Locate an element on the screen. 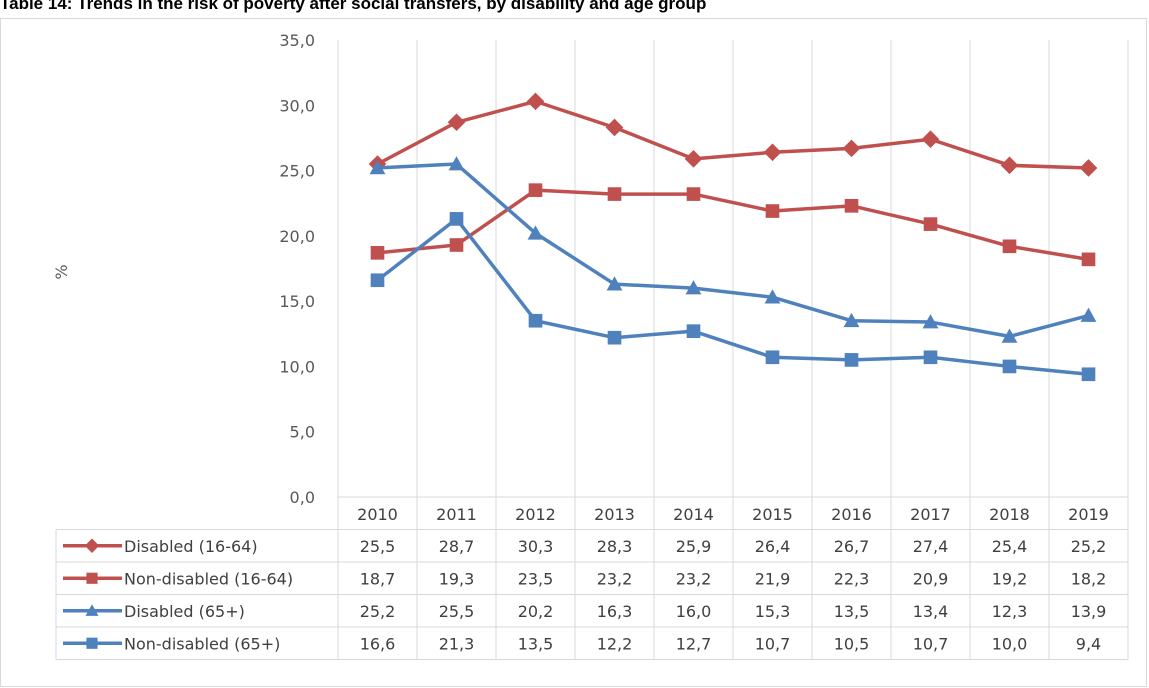 Image resolution: width=1149 pixels, height=688 pixels. data-table-cell: 28,3 is located at coordinates (615, 546).